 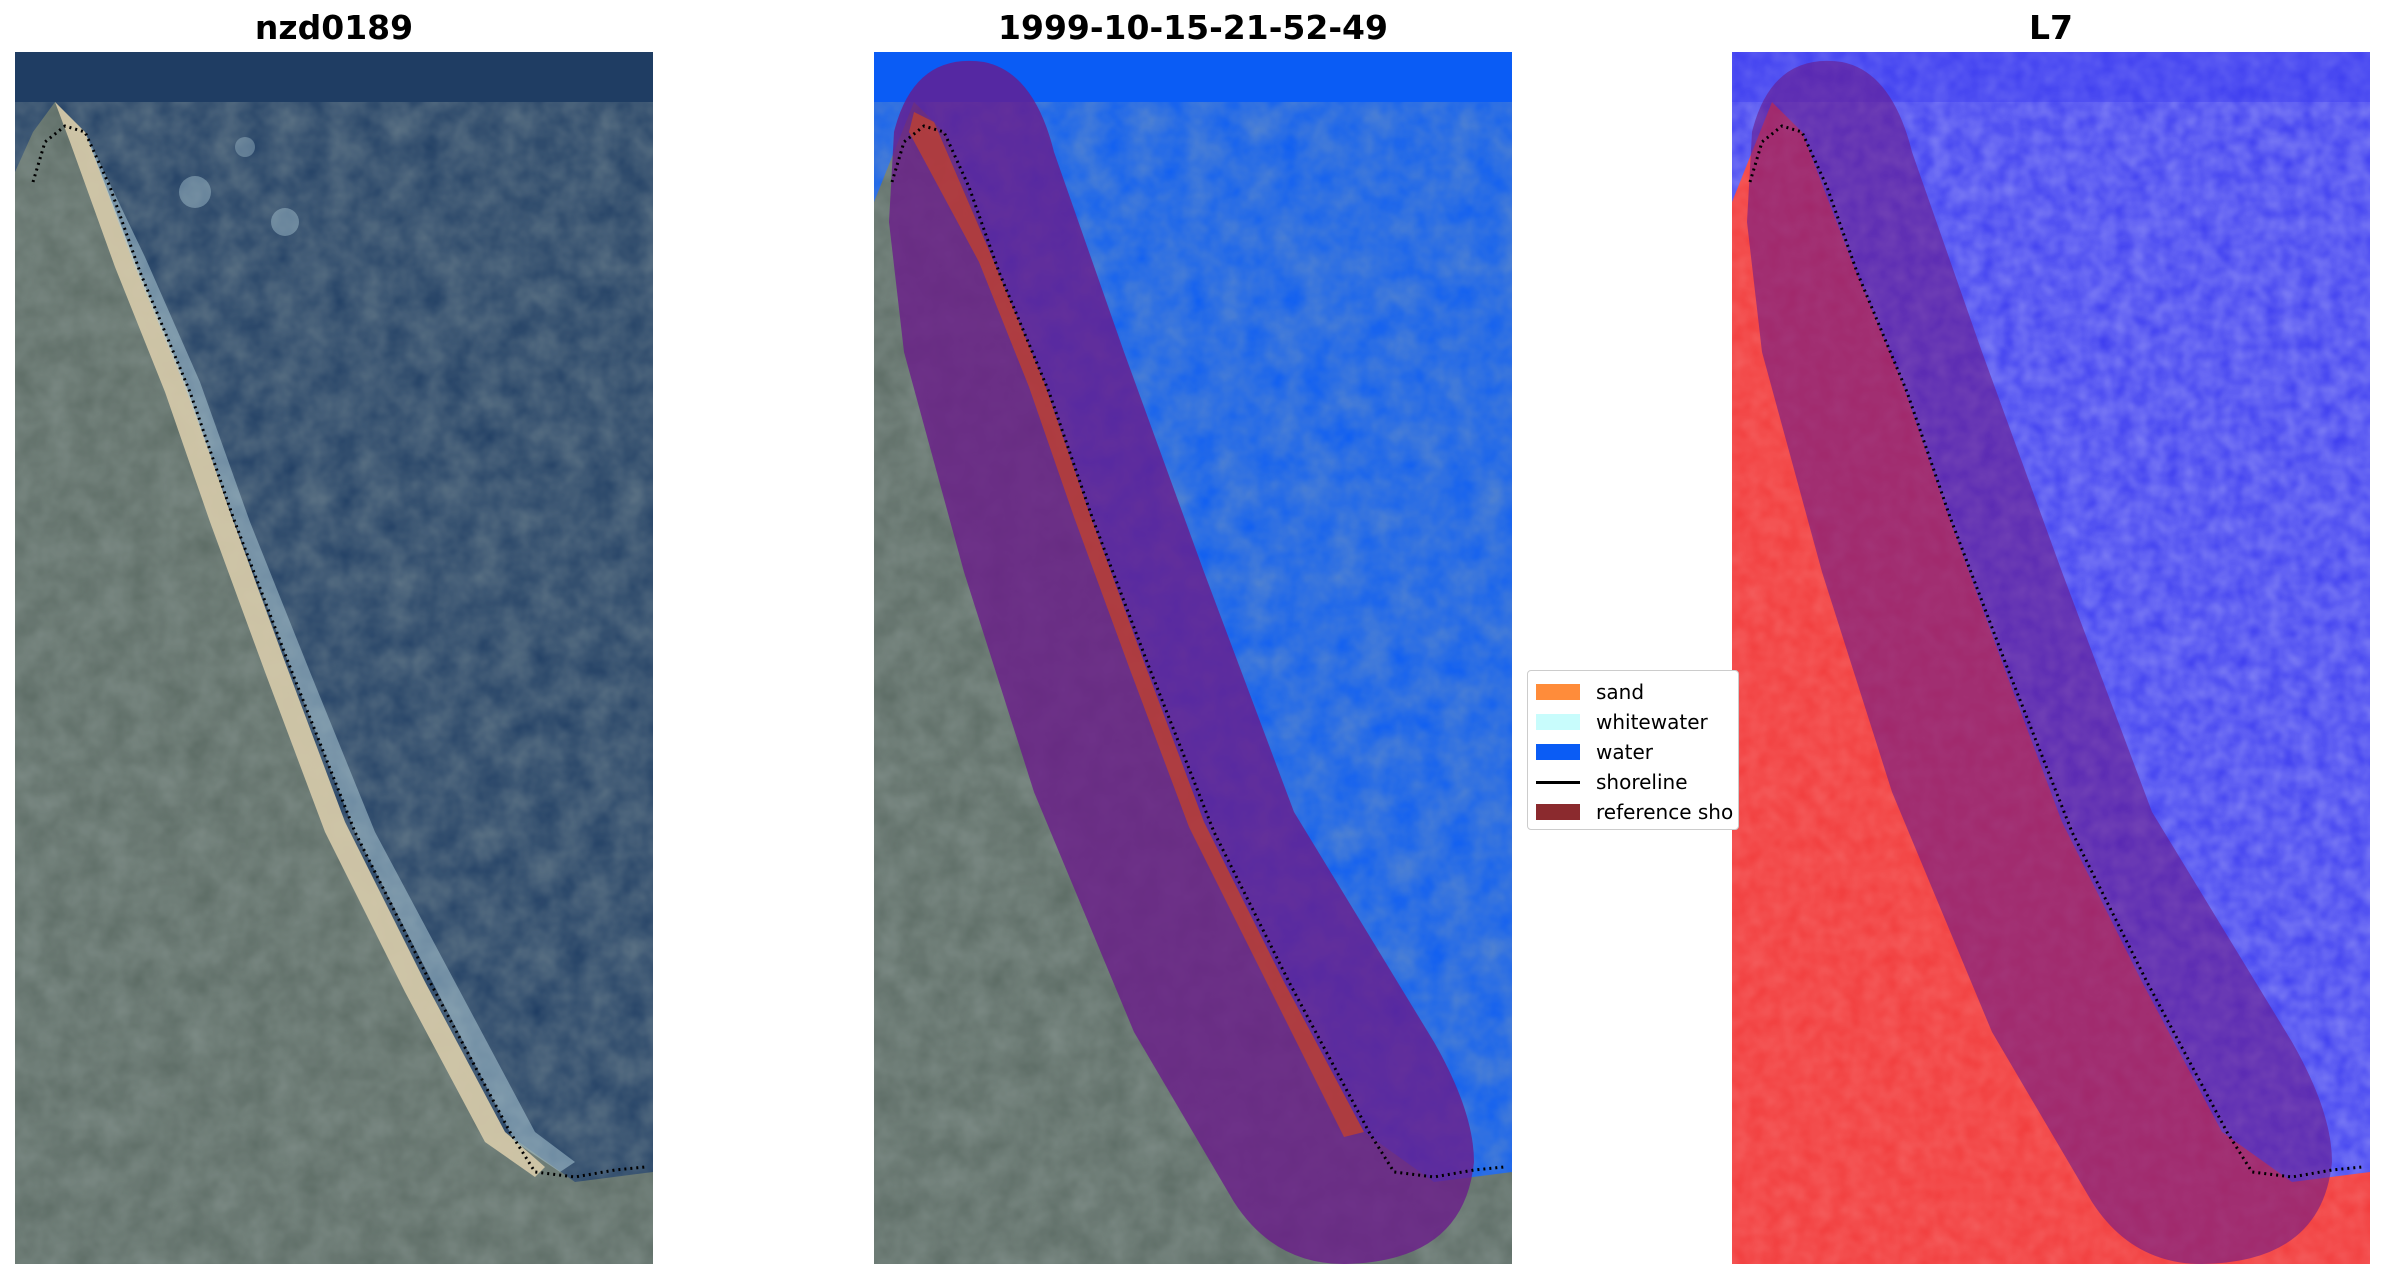 I want to click on legend-entry-water: water, so click(x=1594, y=752).